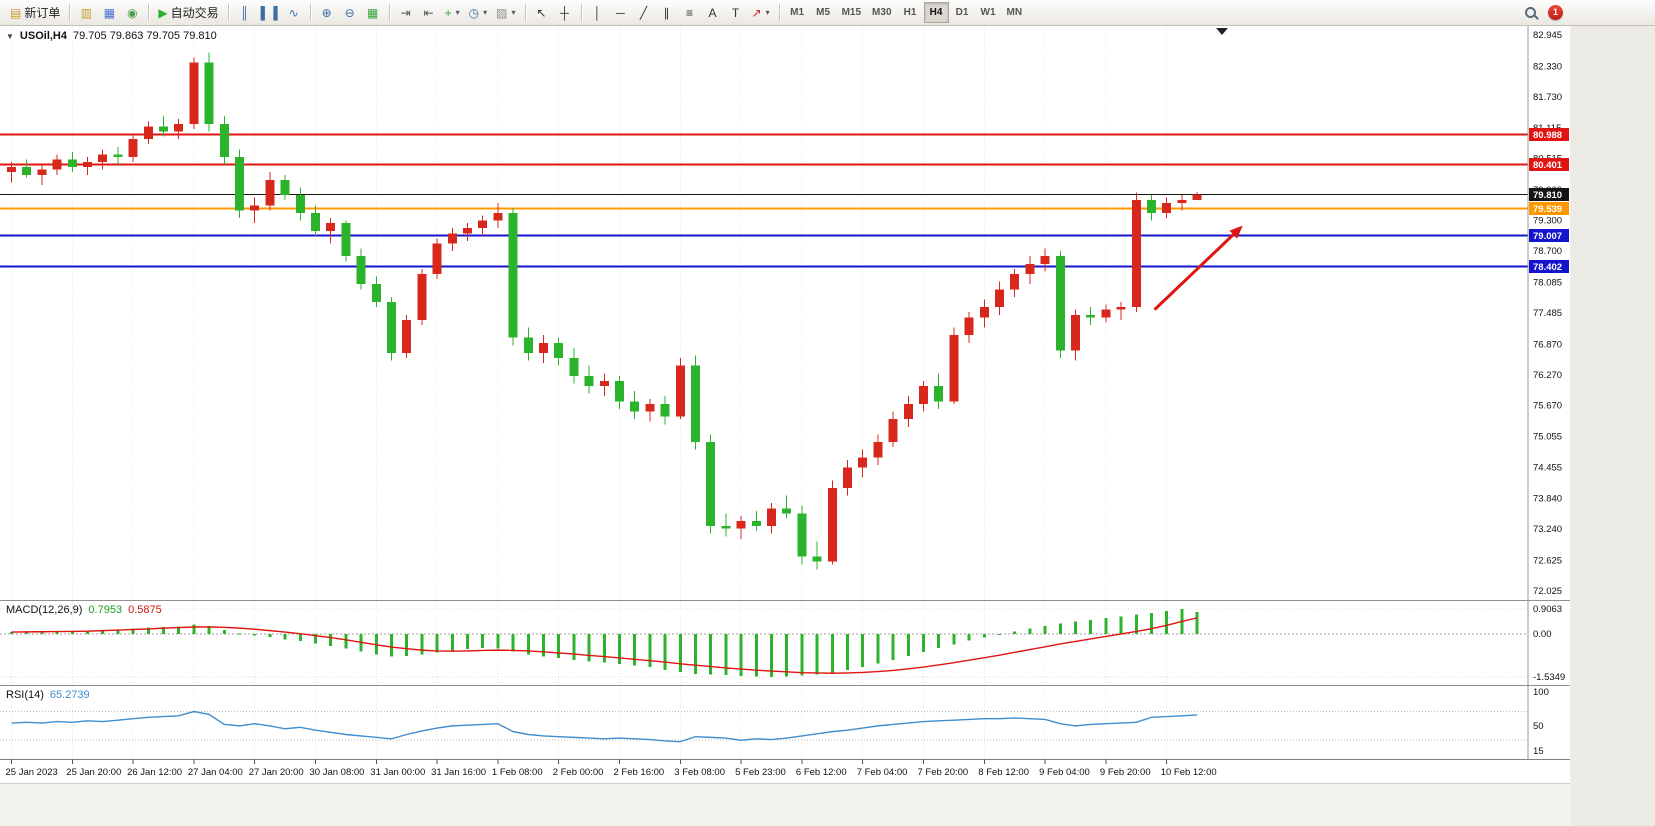 Image resolution: width=1655 pixels, height=826 pixels. Describe the element at coordinates (1547, 467) in the screenshot. I see `price-axis-label: 74.455` at that location.